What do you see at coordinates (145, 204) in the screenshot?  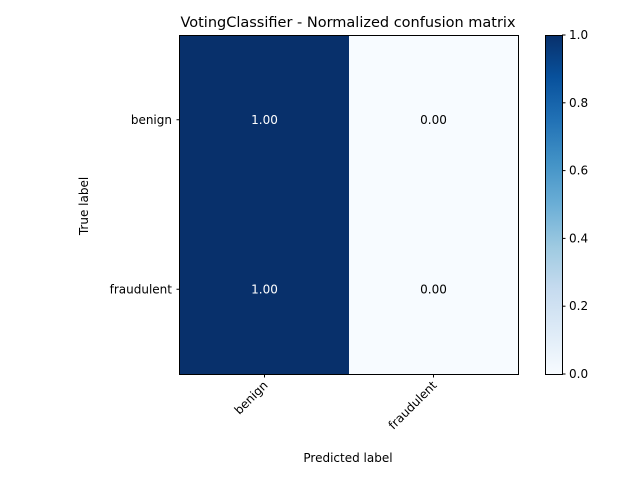 I see `y-axis-ticks: benign fraudulent` at bounding box center [145, 204].